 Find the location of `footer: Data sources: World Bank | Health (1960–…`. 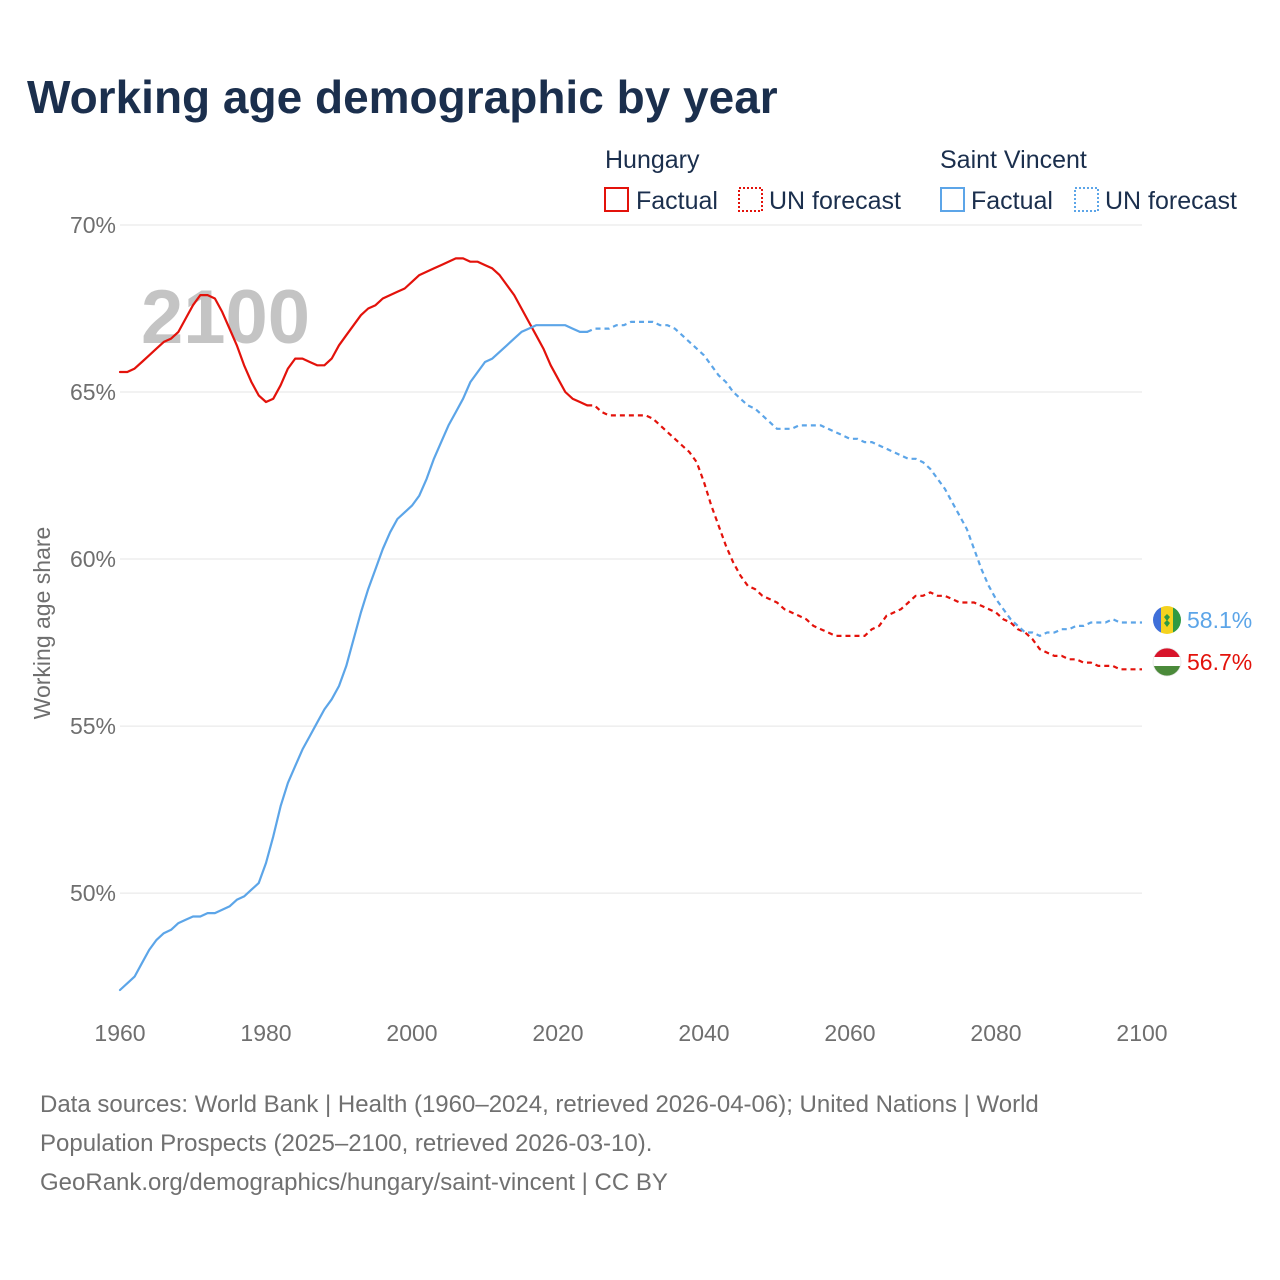

footer: Data sources: World Bank | Health (1960–… is located at coordinates (630, 1143).